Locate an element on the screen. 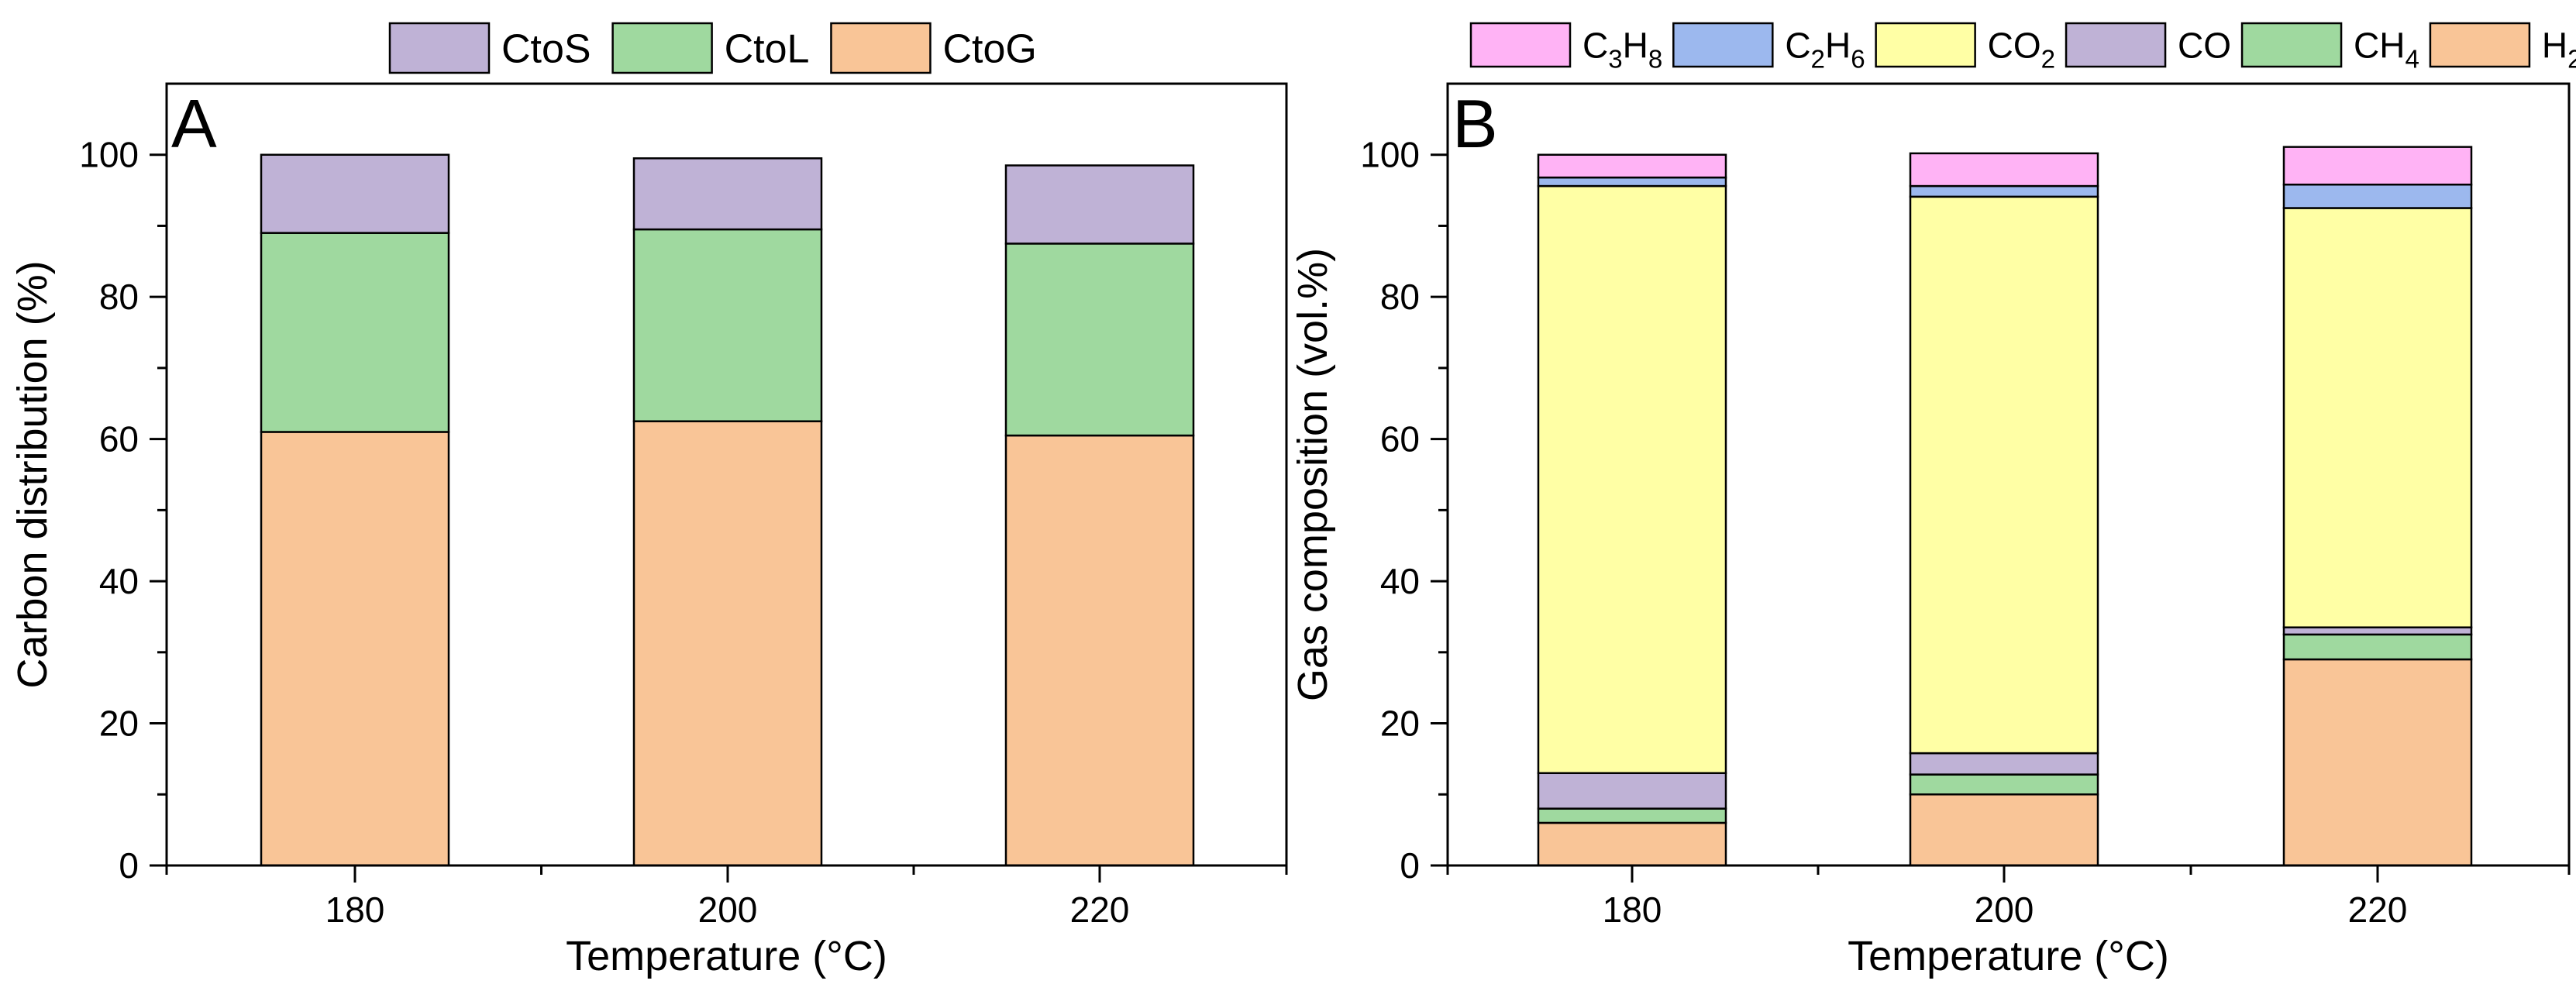 The height and width of the screenshot is (991, 2576). legend-label-c3h8: C3H8 is located at coordinates (1622, 50).